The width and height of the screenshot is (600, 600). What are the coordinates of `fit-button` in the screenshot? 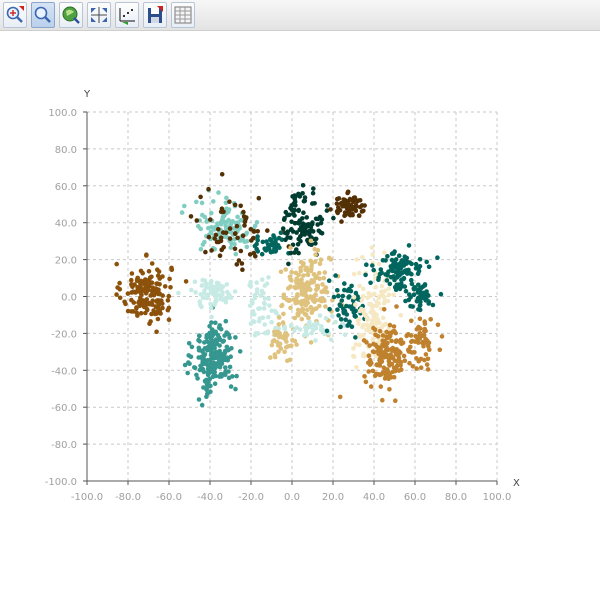 It's located at (99, 15).